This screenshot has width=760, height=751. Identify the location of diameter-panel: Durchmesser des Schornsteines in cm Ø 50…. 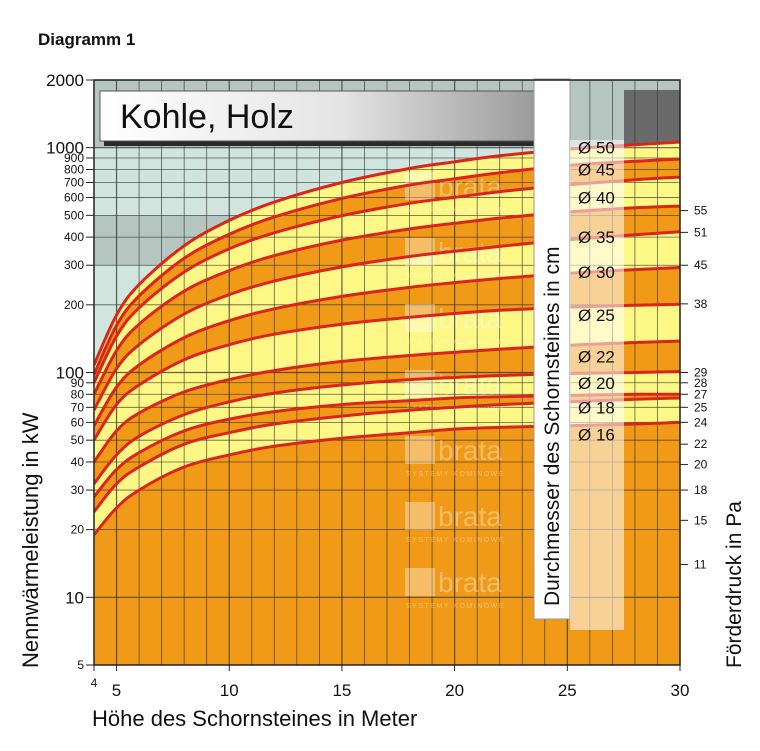
(578, 354).